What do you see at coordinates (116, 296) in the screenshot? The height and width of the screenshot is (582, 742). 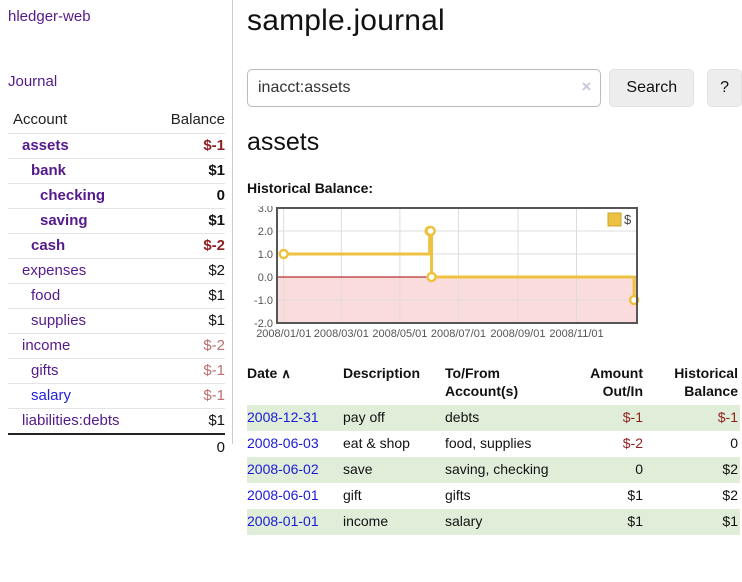 I see `account-row: food $1` at bounding box center [116, 296].